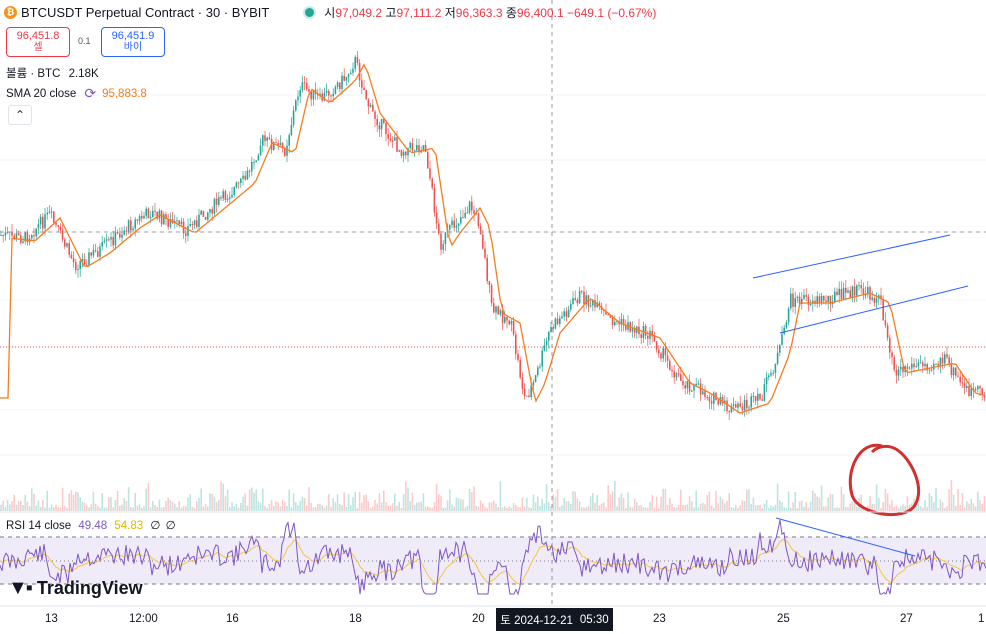  I want to click on x-axis-label: 25, so click(783, 619).